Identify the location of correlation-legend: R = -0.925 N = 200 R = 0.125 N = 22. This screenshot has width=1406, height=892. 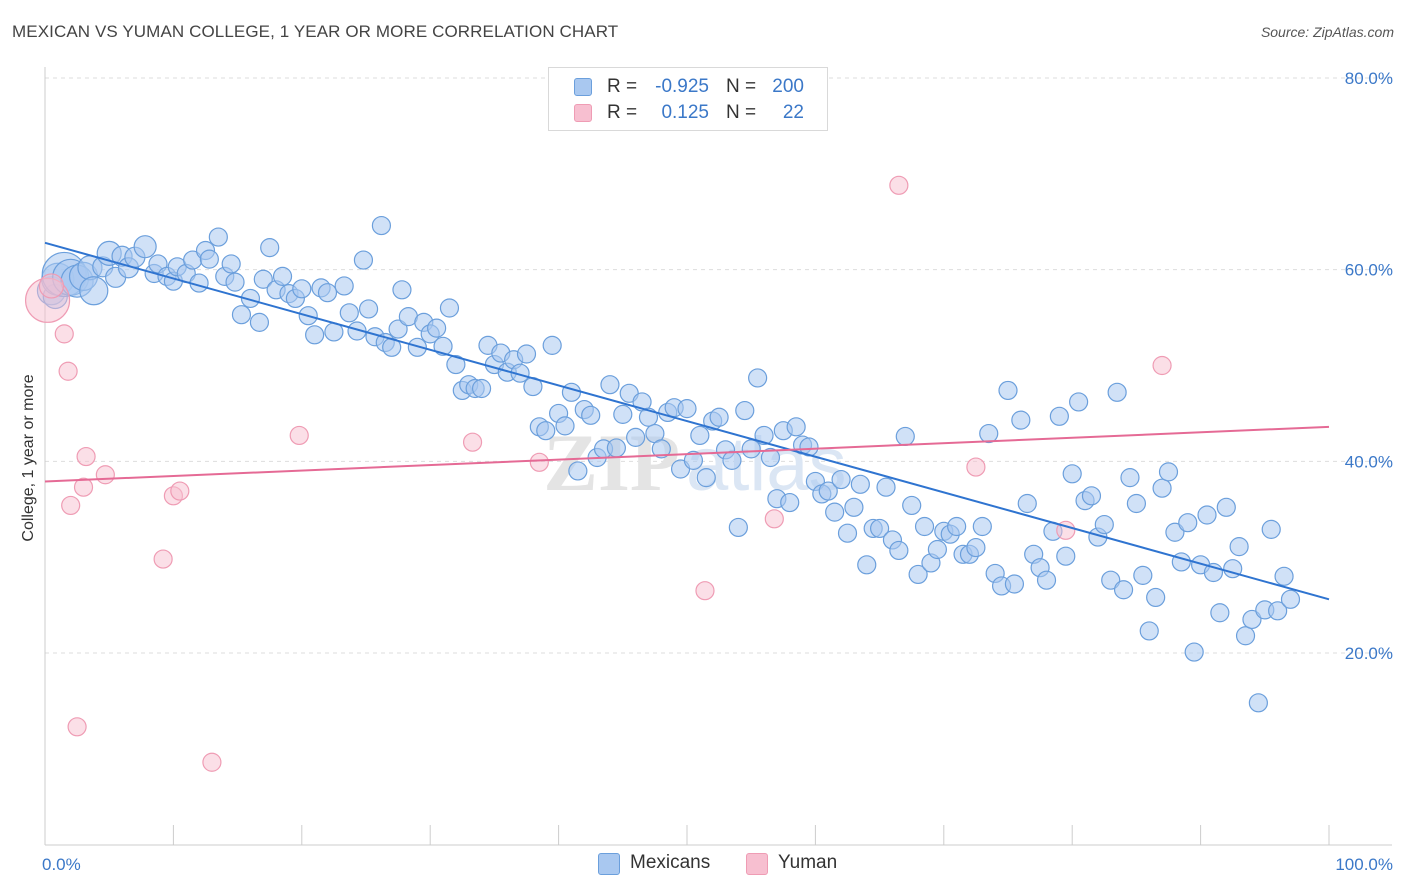
(688, 99).